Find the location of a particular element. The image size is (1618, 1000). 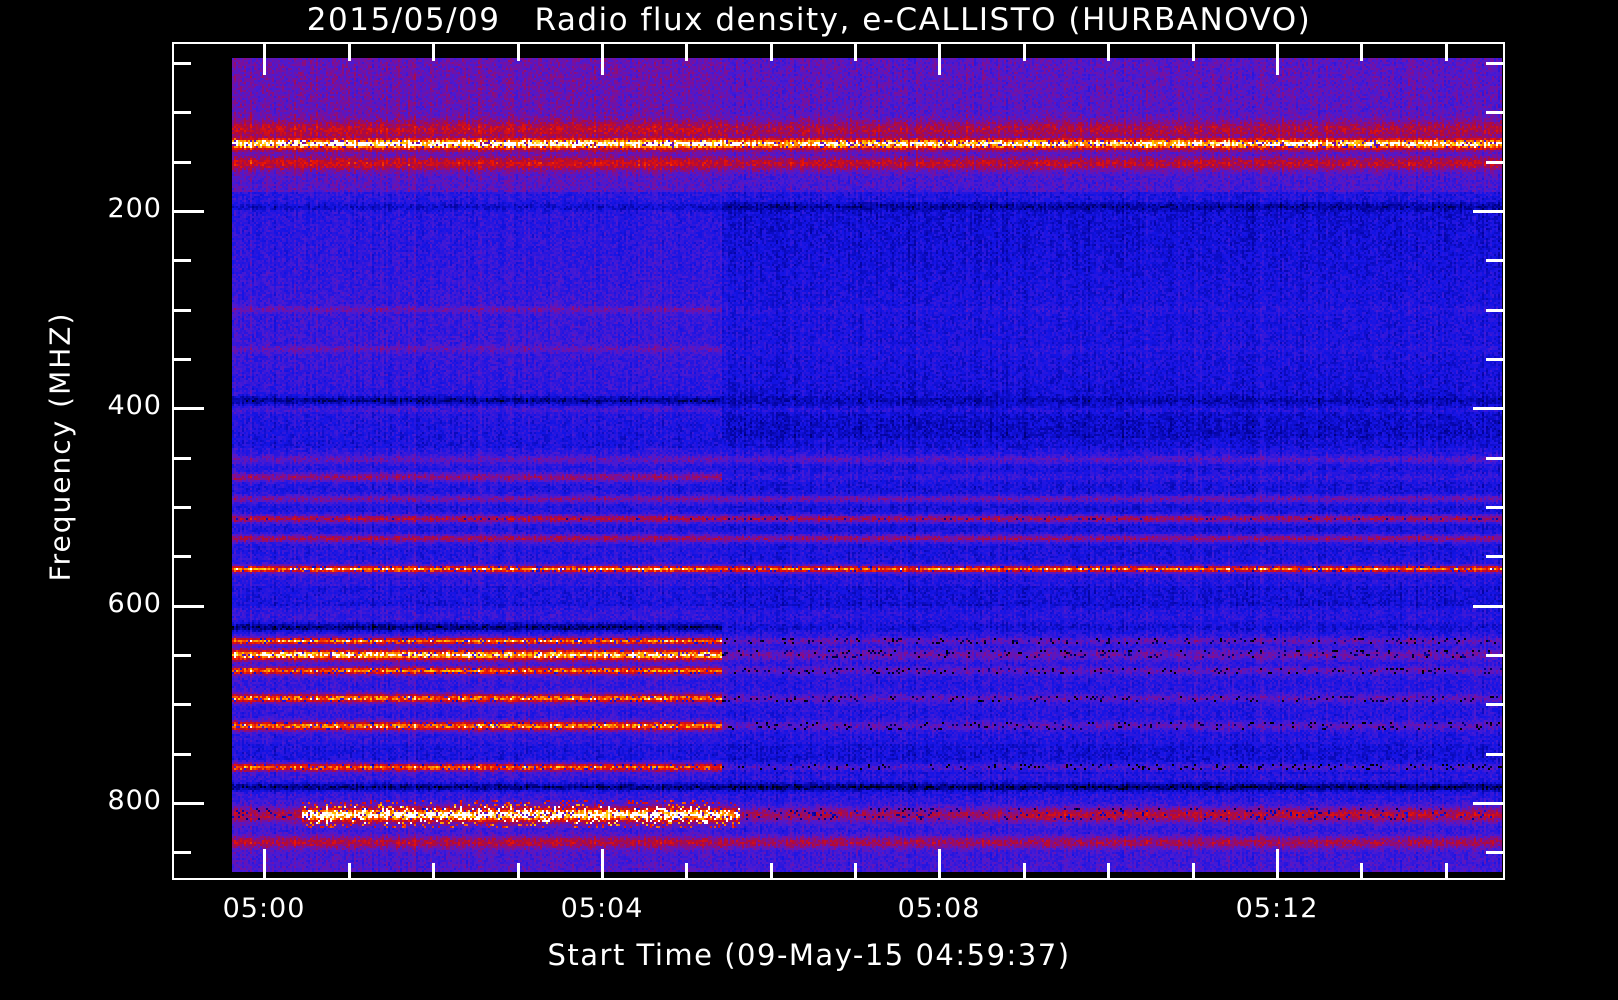

y-tick-label: 200 is located at coordinates (134, 208).